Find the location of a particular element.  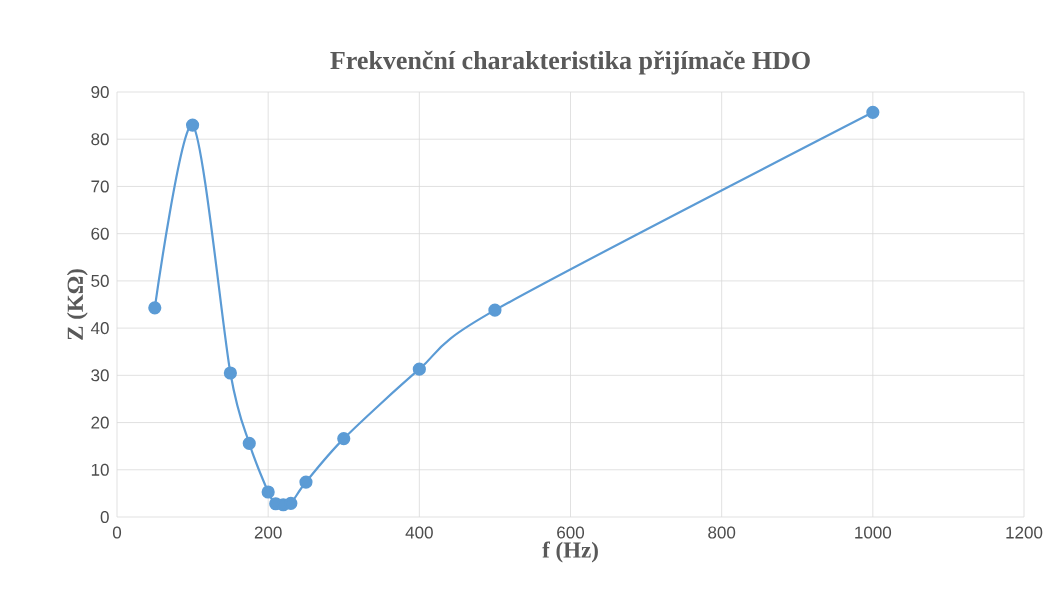

y-tick-label: 40 is located at coordinates (99, 328).